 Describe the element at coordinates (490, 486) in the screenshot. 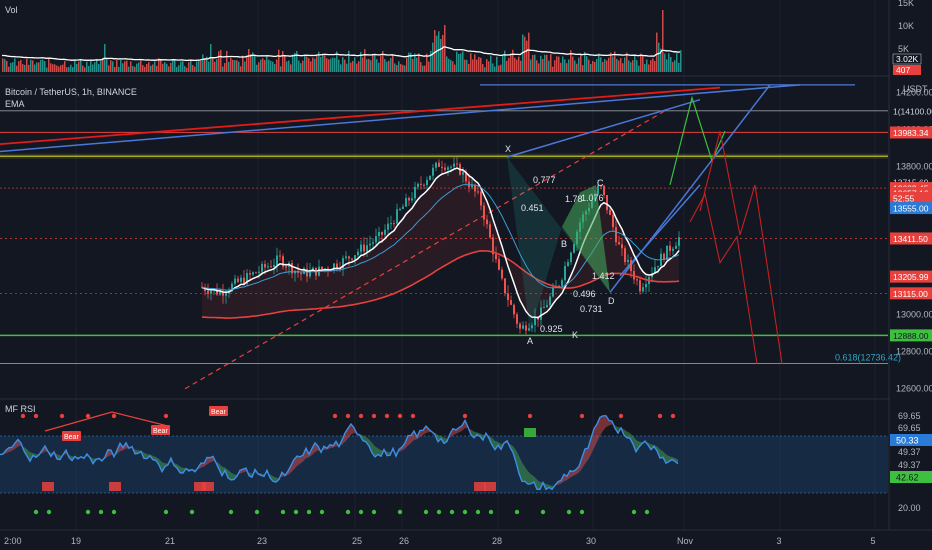

I see `rsi-red-marker` at that location.